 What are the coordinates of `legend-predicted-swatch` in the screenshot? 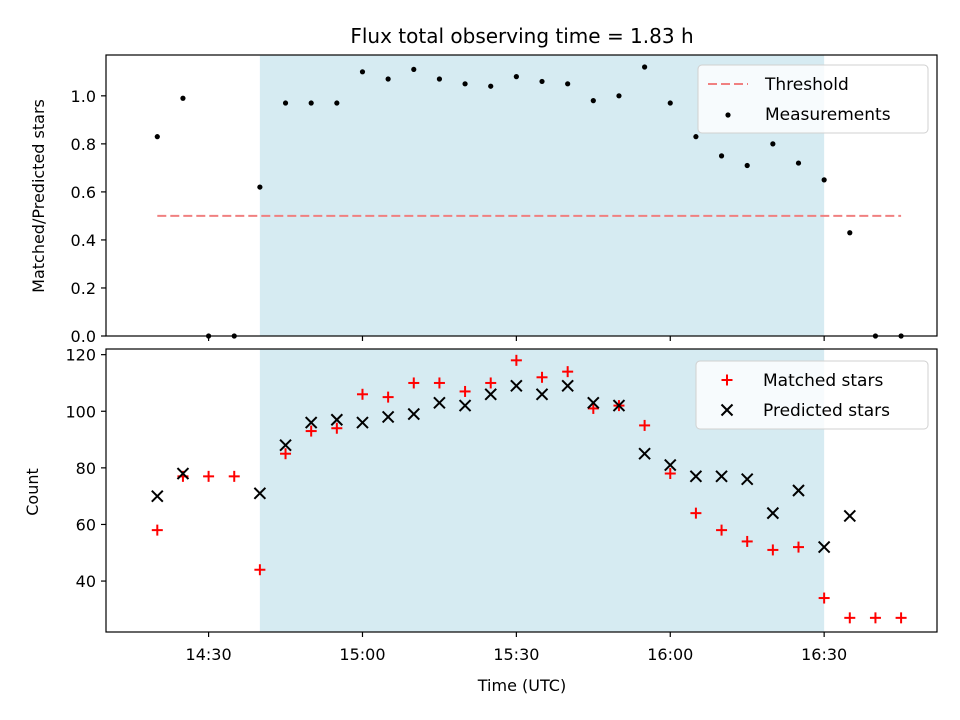 It's located at (727, 410).